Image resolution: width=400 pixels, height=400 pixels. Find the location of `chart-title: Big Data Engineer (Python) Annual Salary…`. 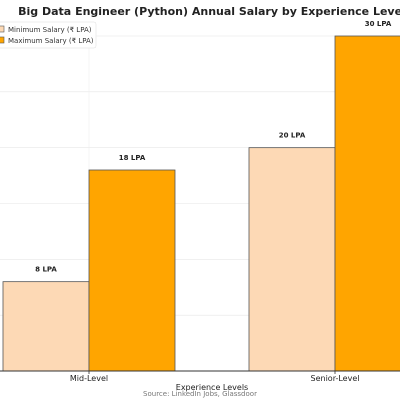

chart-title: Big Data Engineer (Python) Annual Salary… is located at coordinates (209, 11).